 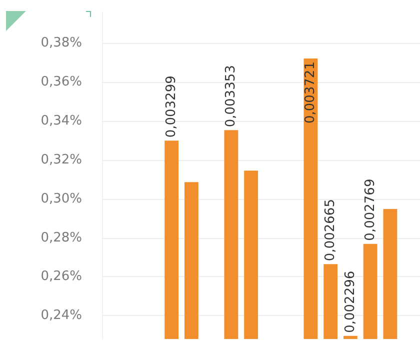 I want to click on y-tick-label: 0,28%, so click(x=61, y=238).